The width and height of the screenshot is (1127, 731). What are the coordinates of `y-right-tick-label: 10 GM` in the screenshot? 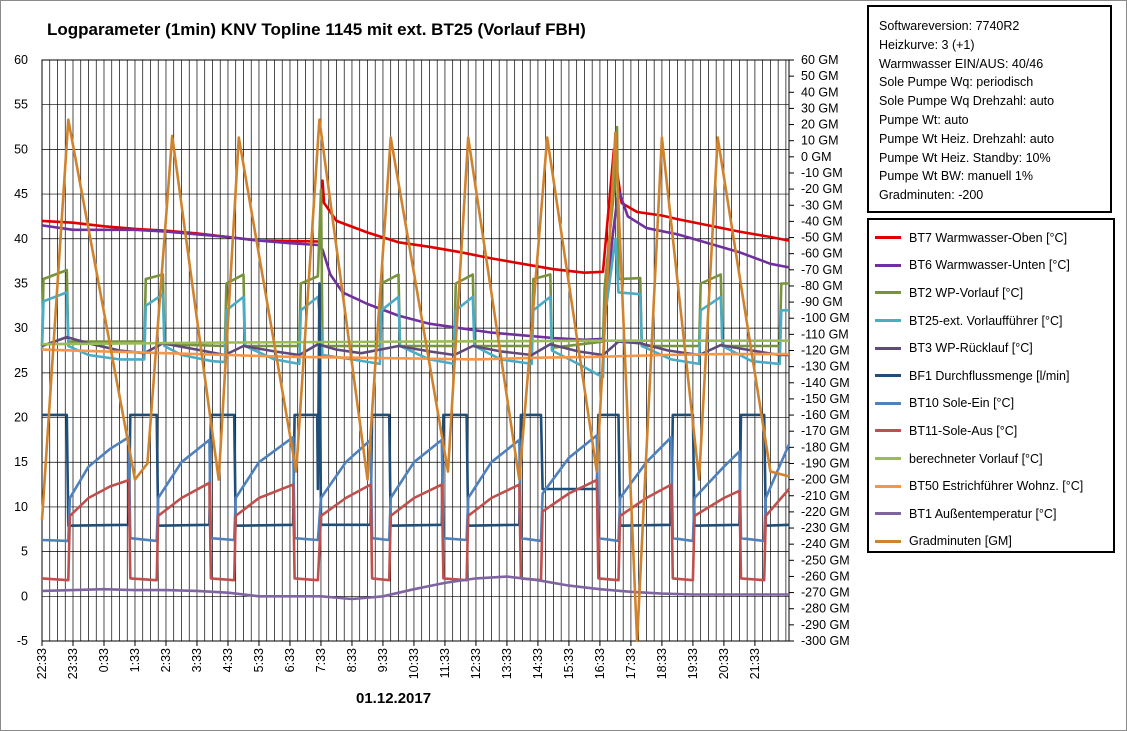 It's located at (820, 141).